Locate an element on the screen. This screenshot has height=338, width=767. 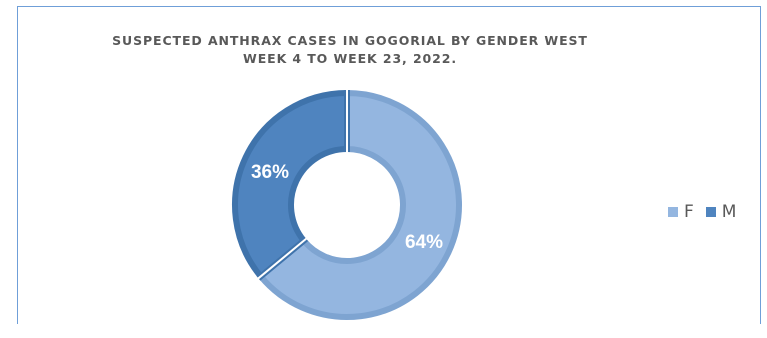
legend: F M is located at coordinates (708, 212).